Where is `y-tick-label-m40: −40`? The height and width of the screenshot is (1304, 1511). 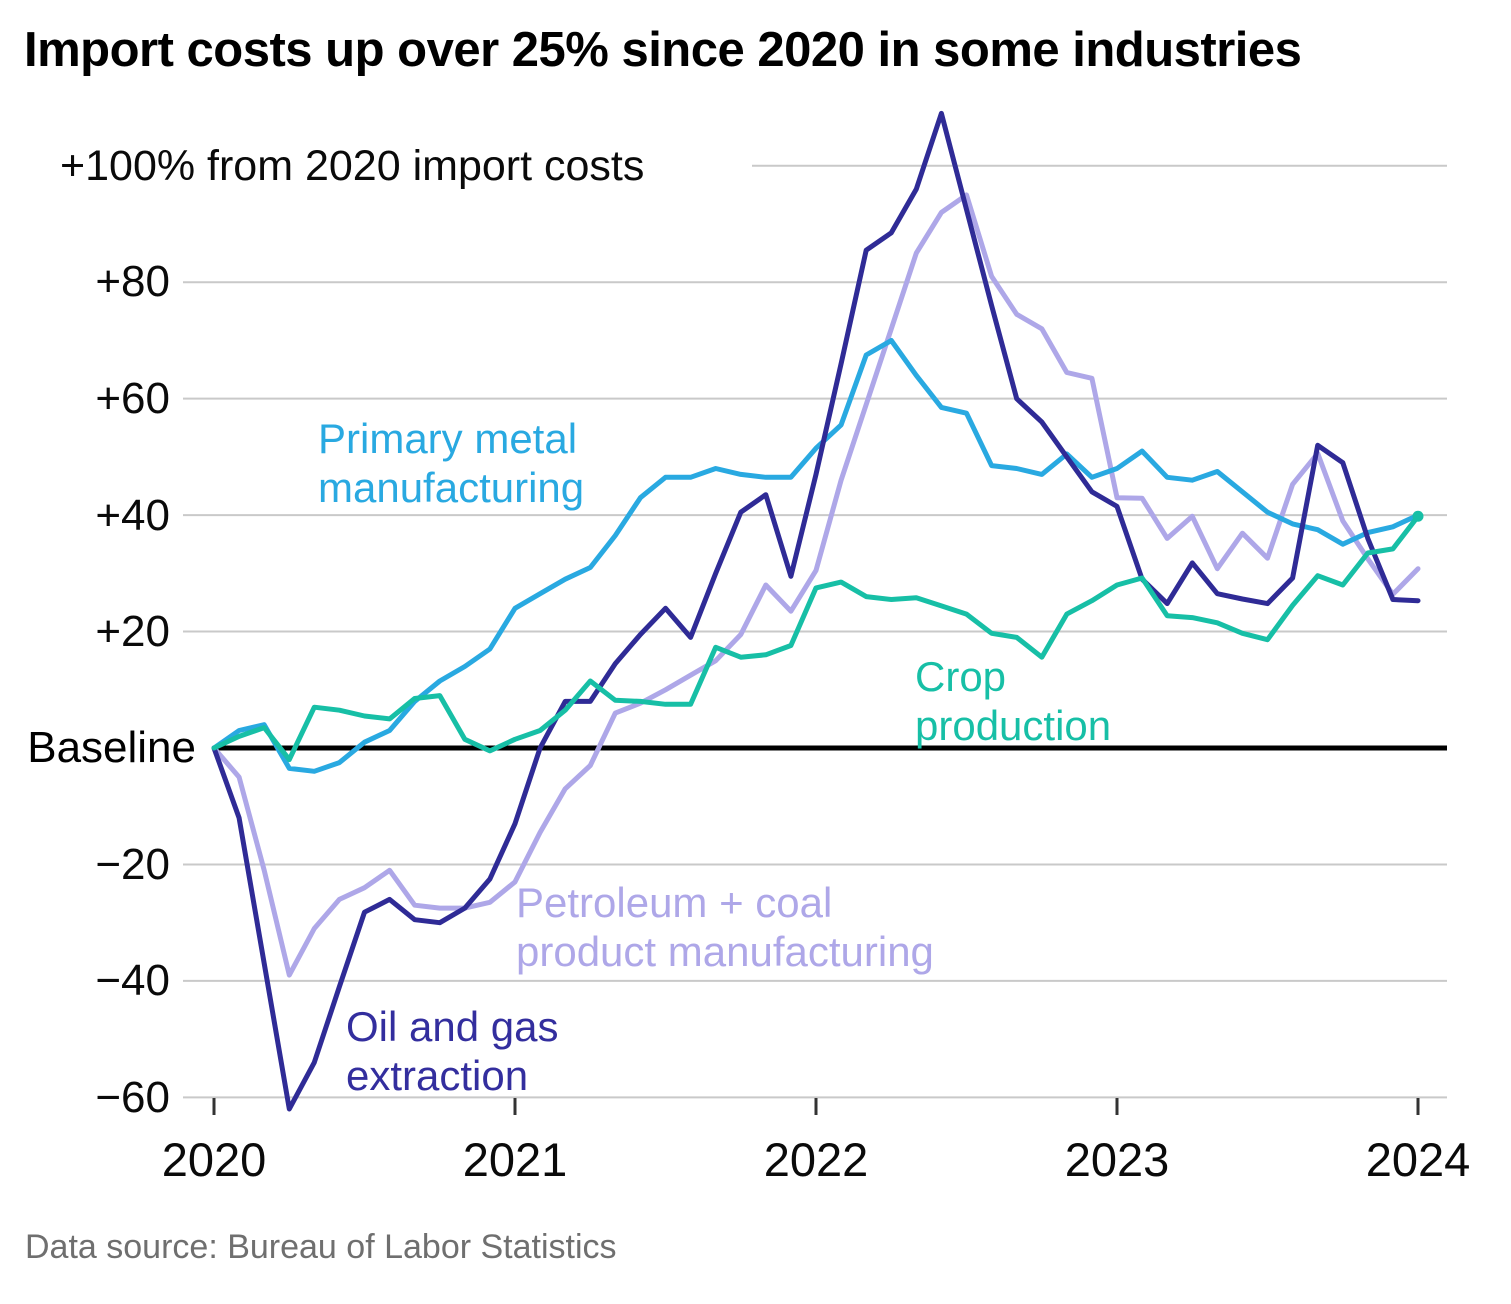
y-tick-label-m40: −40 is located at coordinates (132, 980).